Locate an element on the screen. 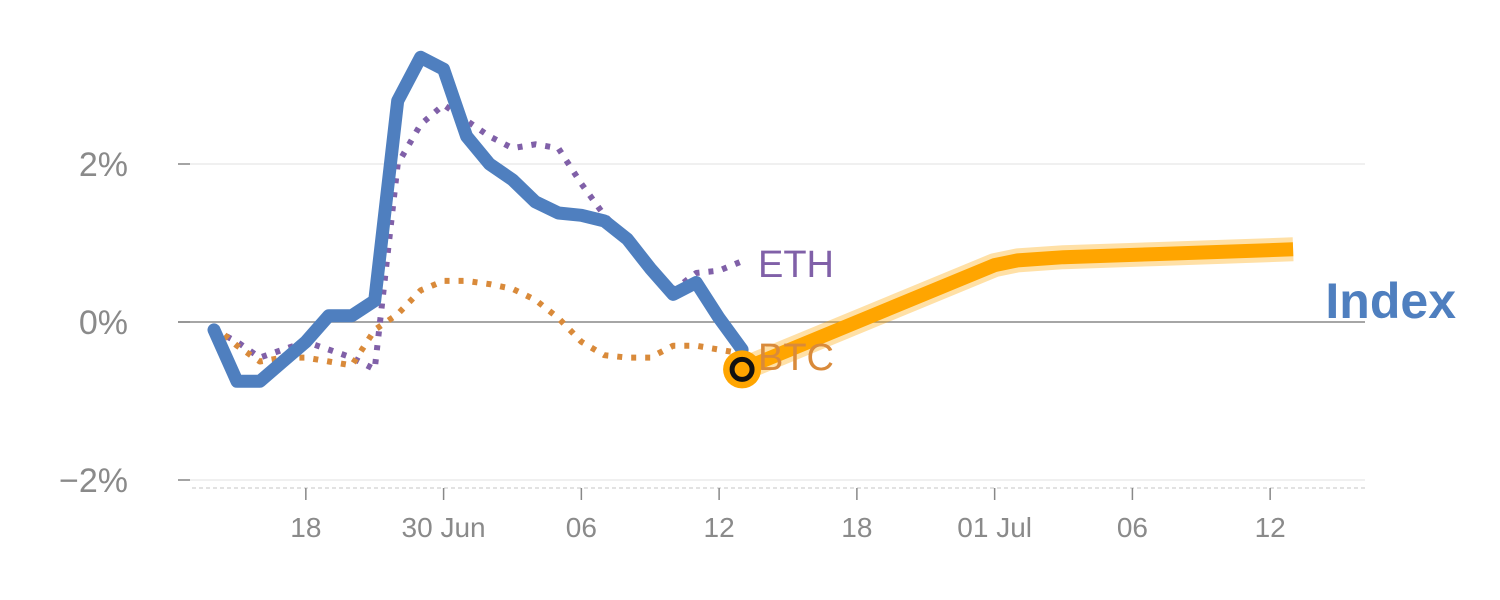 This screenshot has height=600, width=1500. y-axis: 2% 0% −2% is located at coordinates (93, 323).